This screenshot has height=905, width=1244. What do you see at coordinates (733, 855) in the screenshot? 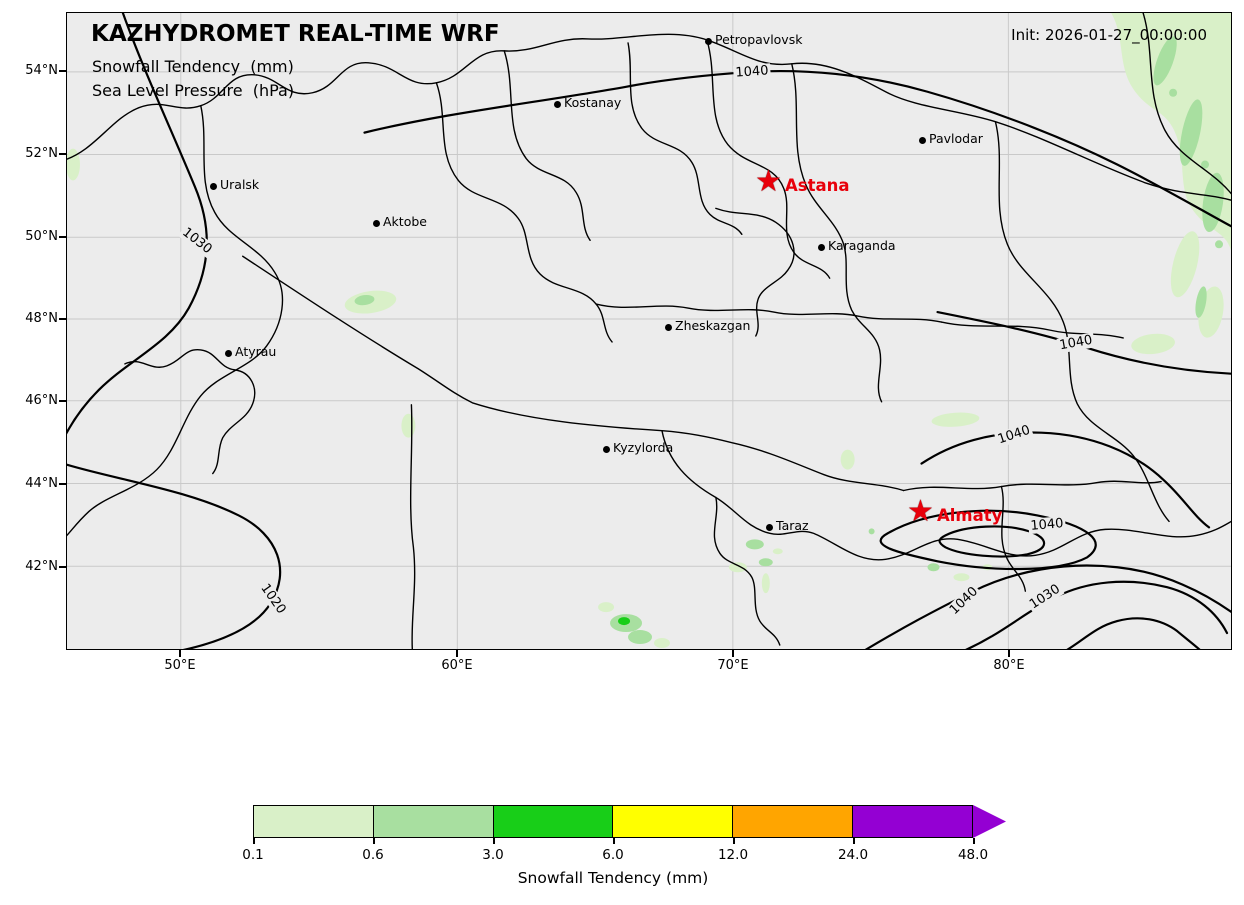
I see `colorbar-tick-label: 12.0` at bounding box center [733, 855].